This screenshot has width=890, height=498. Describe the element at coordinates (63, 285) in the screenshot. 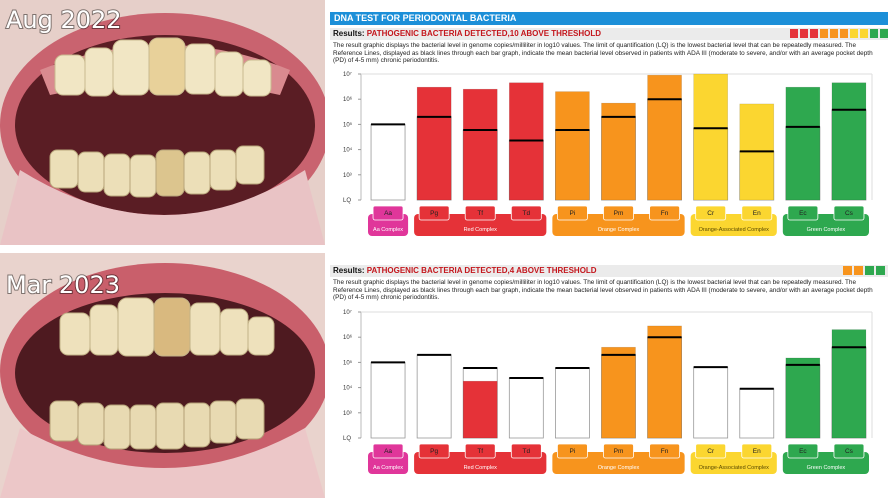

I see `photo-label: Mar 2023` at that location.